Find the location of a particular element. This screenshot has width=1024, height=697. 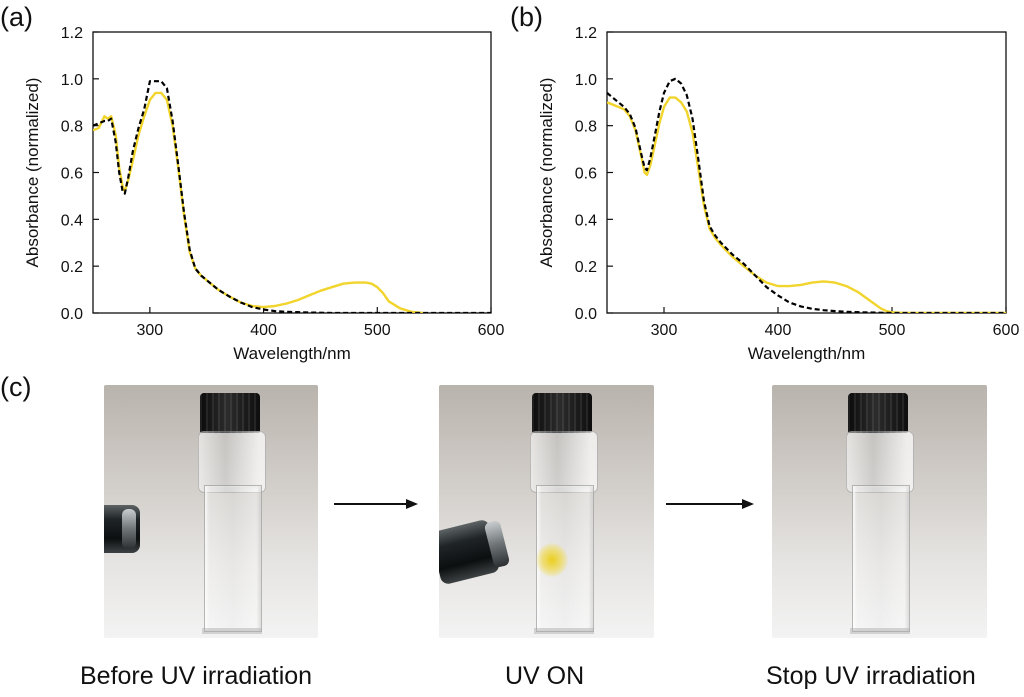

photo-uv-on is located at coordinates (546, 511).